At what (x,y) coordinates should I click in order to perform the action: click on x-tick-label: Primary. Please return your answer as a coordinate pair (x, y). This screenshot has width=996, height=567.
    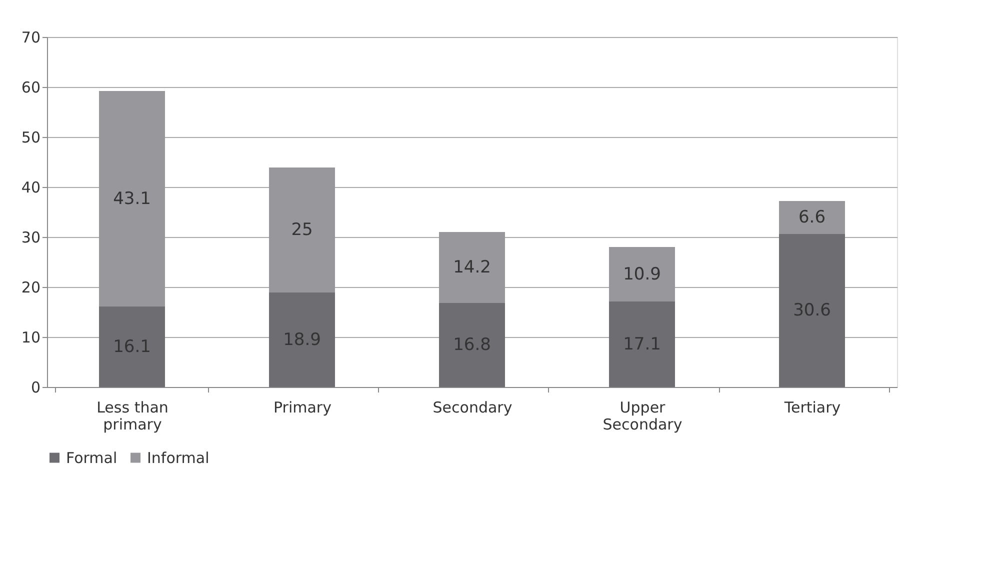
    Looking at the image, I should click on (303, 407).